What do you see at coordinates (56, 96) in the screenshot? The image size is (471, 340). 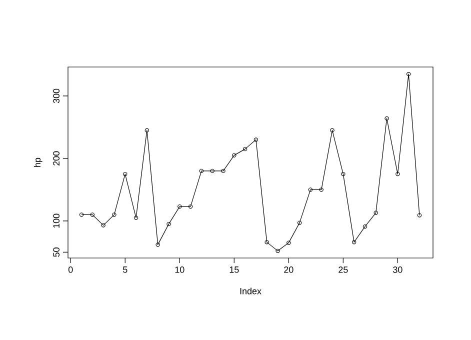 I see `y-tick-label: 300` at bounding box center [56, 96].